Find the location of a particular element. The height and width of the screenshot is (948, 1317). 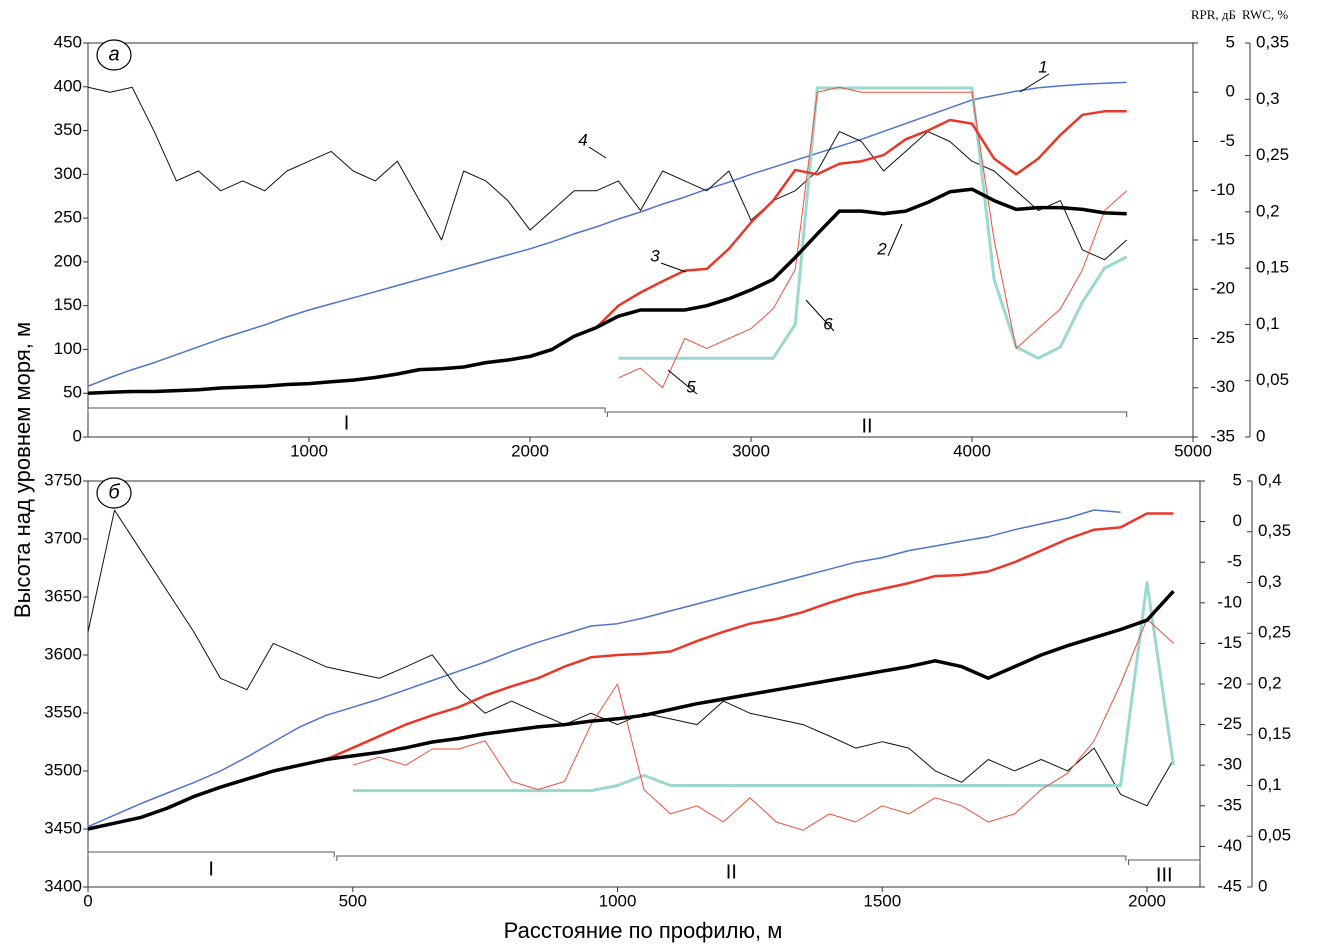

y3-tick-label: 0,4 is located at coordinates (1270, 479).